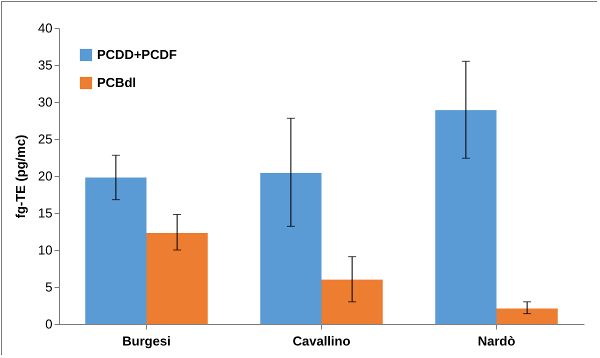 Image resolution: width=600 pixels, height=358 pixels. What do you see at coordinates (45, 213) in the screenshot?
I see `y-tick-label: 15` at bounding box center [45, 213].